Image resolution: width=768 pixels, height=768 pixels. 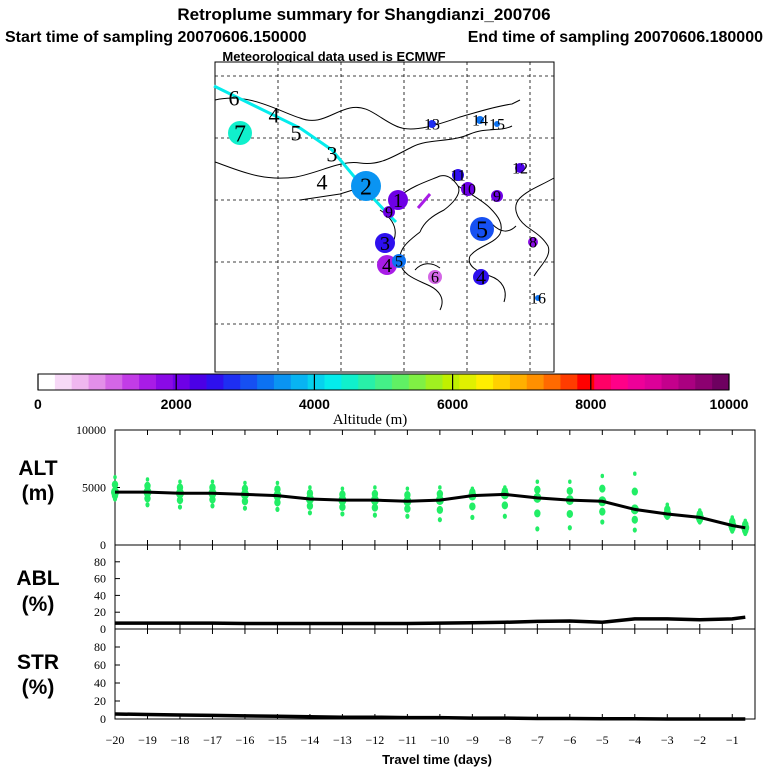 I want to click on panel-str: STR(%) 80 60 40 20 0, so click(x=386, y=677).